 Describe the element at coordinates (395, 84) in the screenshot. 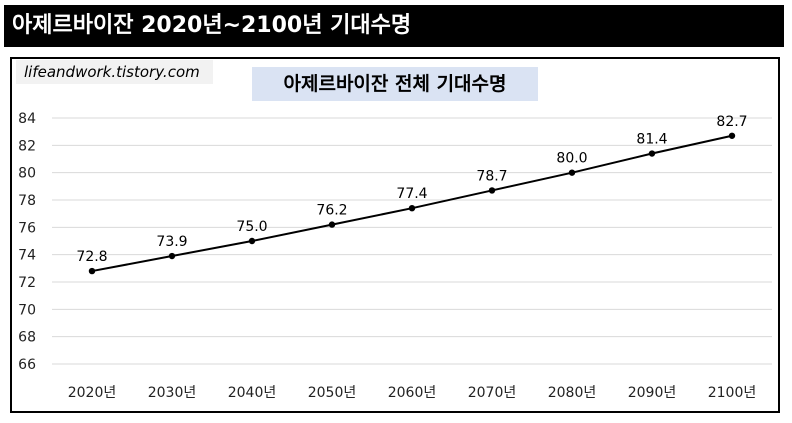

I see `chart-title: 아제르바이잔 전체 기대수명` at that location.